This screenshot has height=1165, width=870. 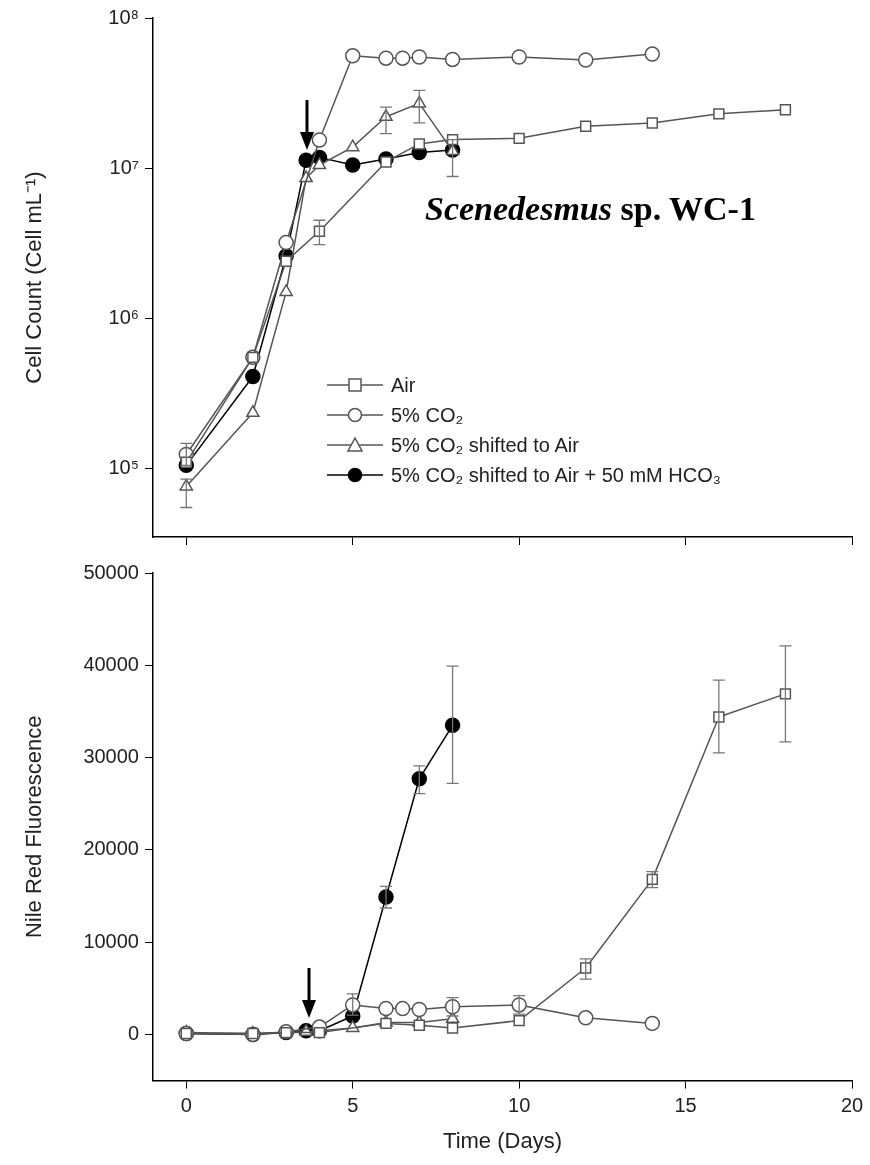 I want to click on x-tick-label: 10, so click(x=519, y=1105).